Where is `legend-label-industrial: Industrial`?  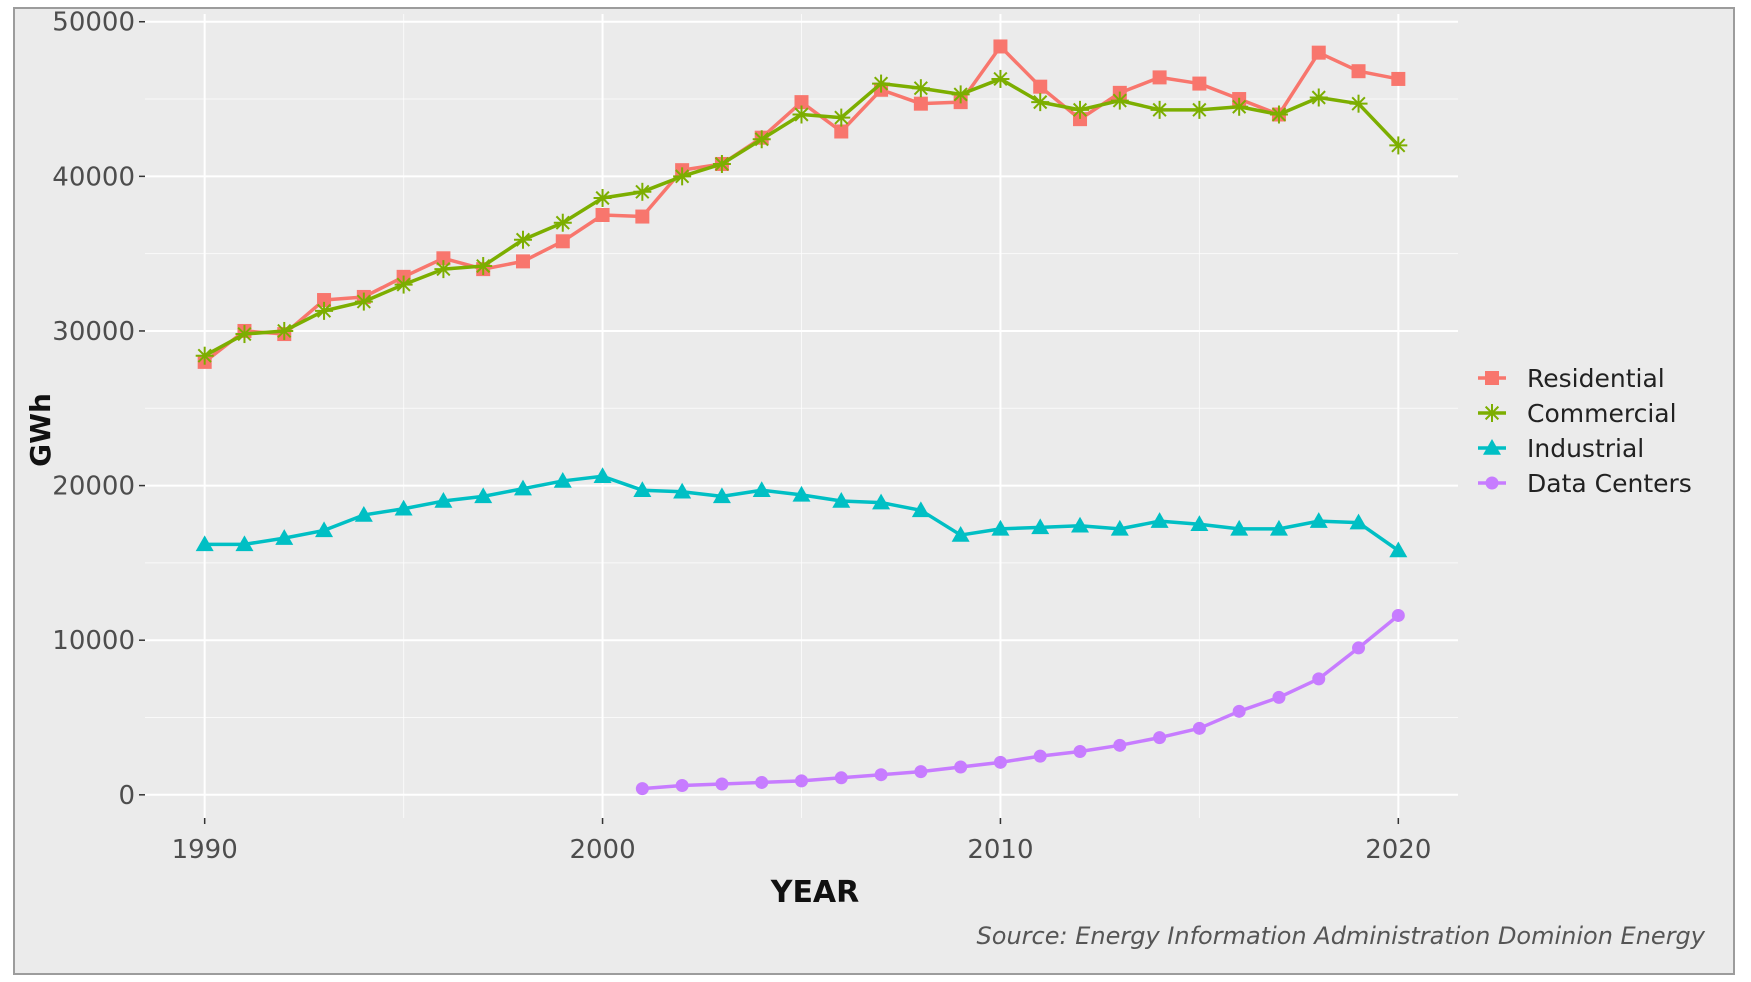
legend-label-industrial: Industrial is located at coordinates (1585, 448).